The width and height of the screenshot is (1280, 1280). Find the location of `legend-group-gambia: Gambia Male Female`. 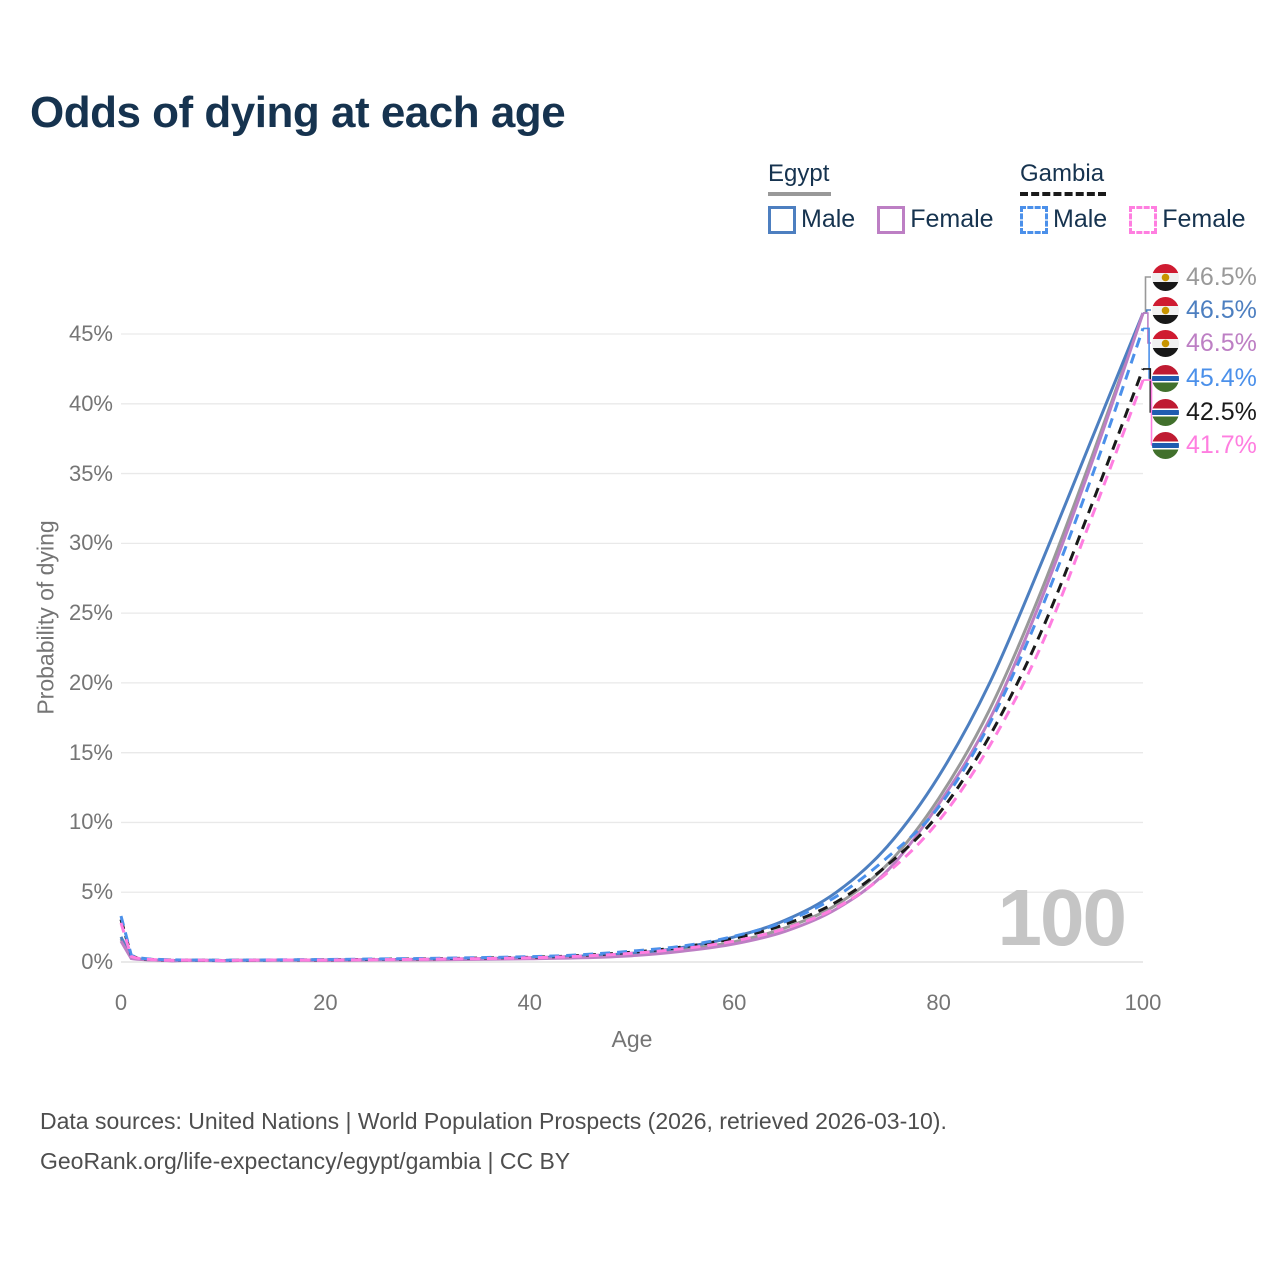

legend-group-gambia: Gambia Male Female is located at coordinates (1133, 197).